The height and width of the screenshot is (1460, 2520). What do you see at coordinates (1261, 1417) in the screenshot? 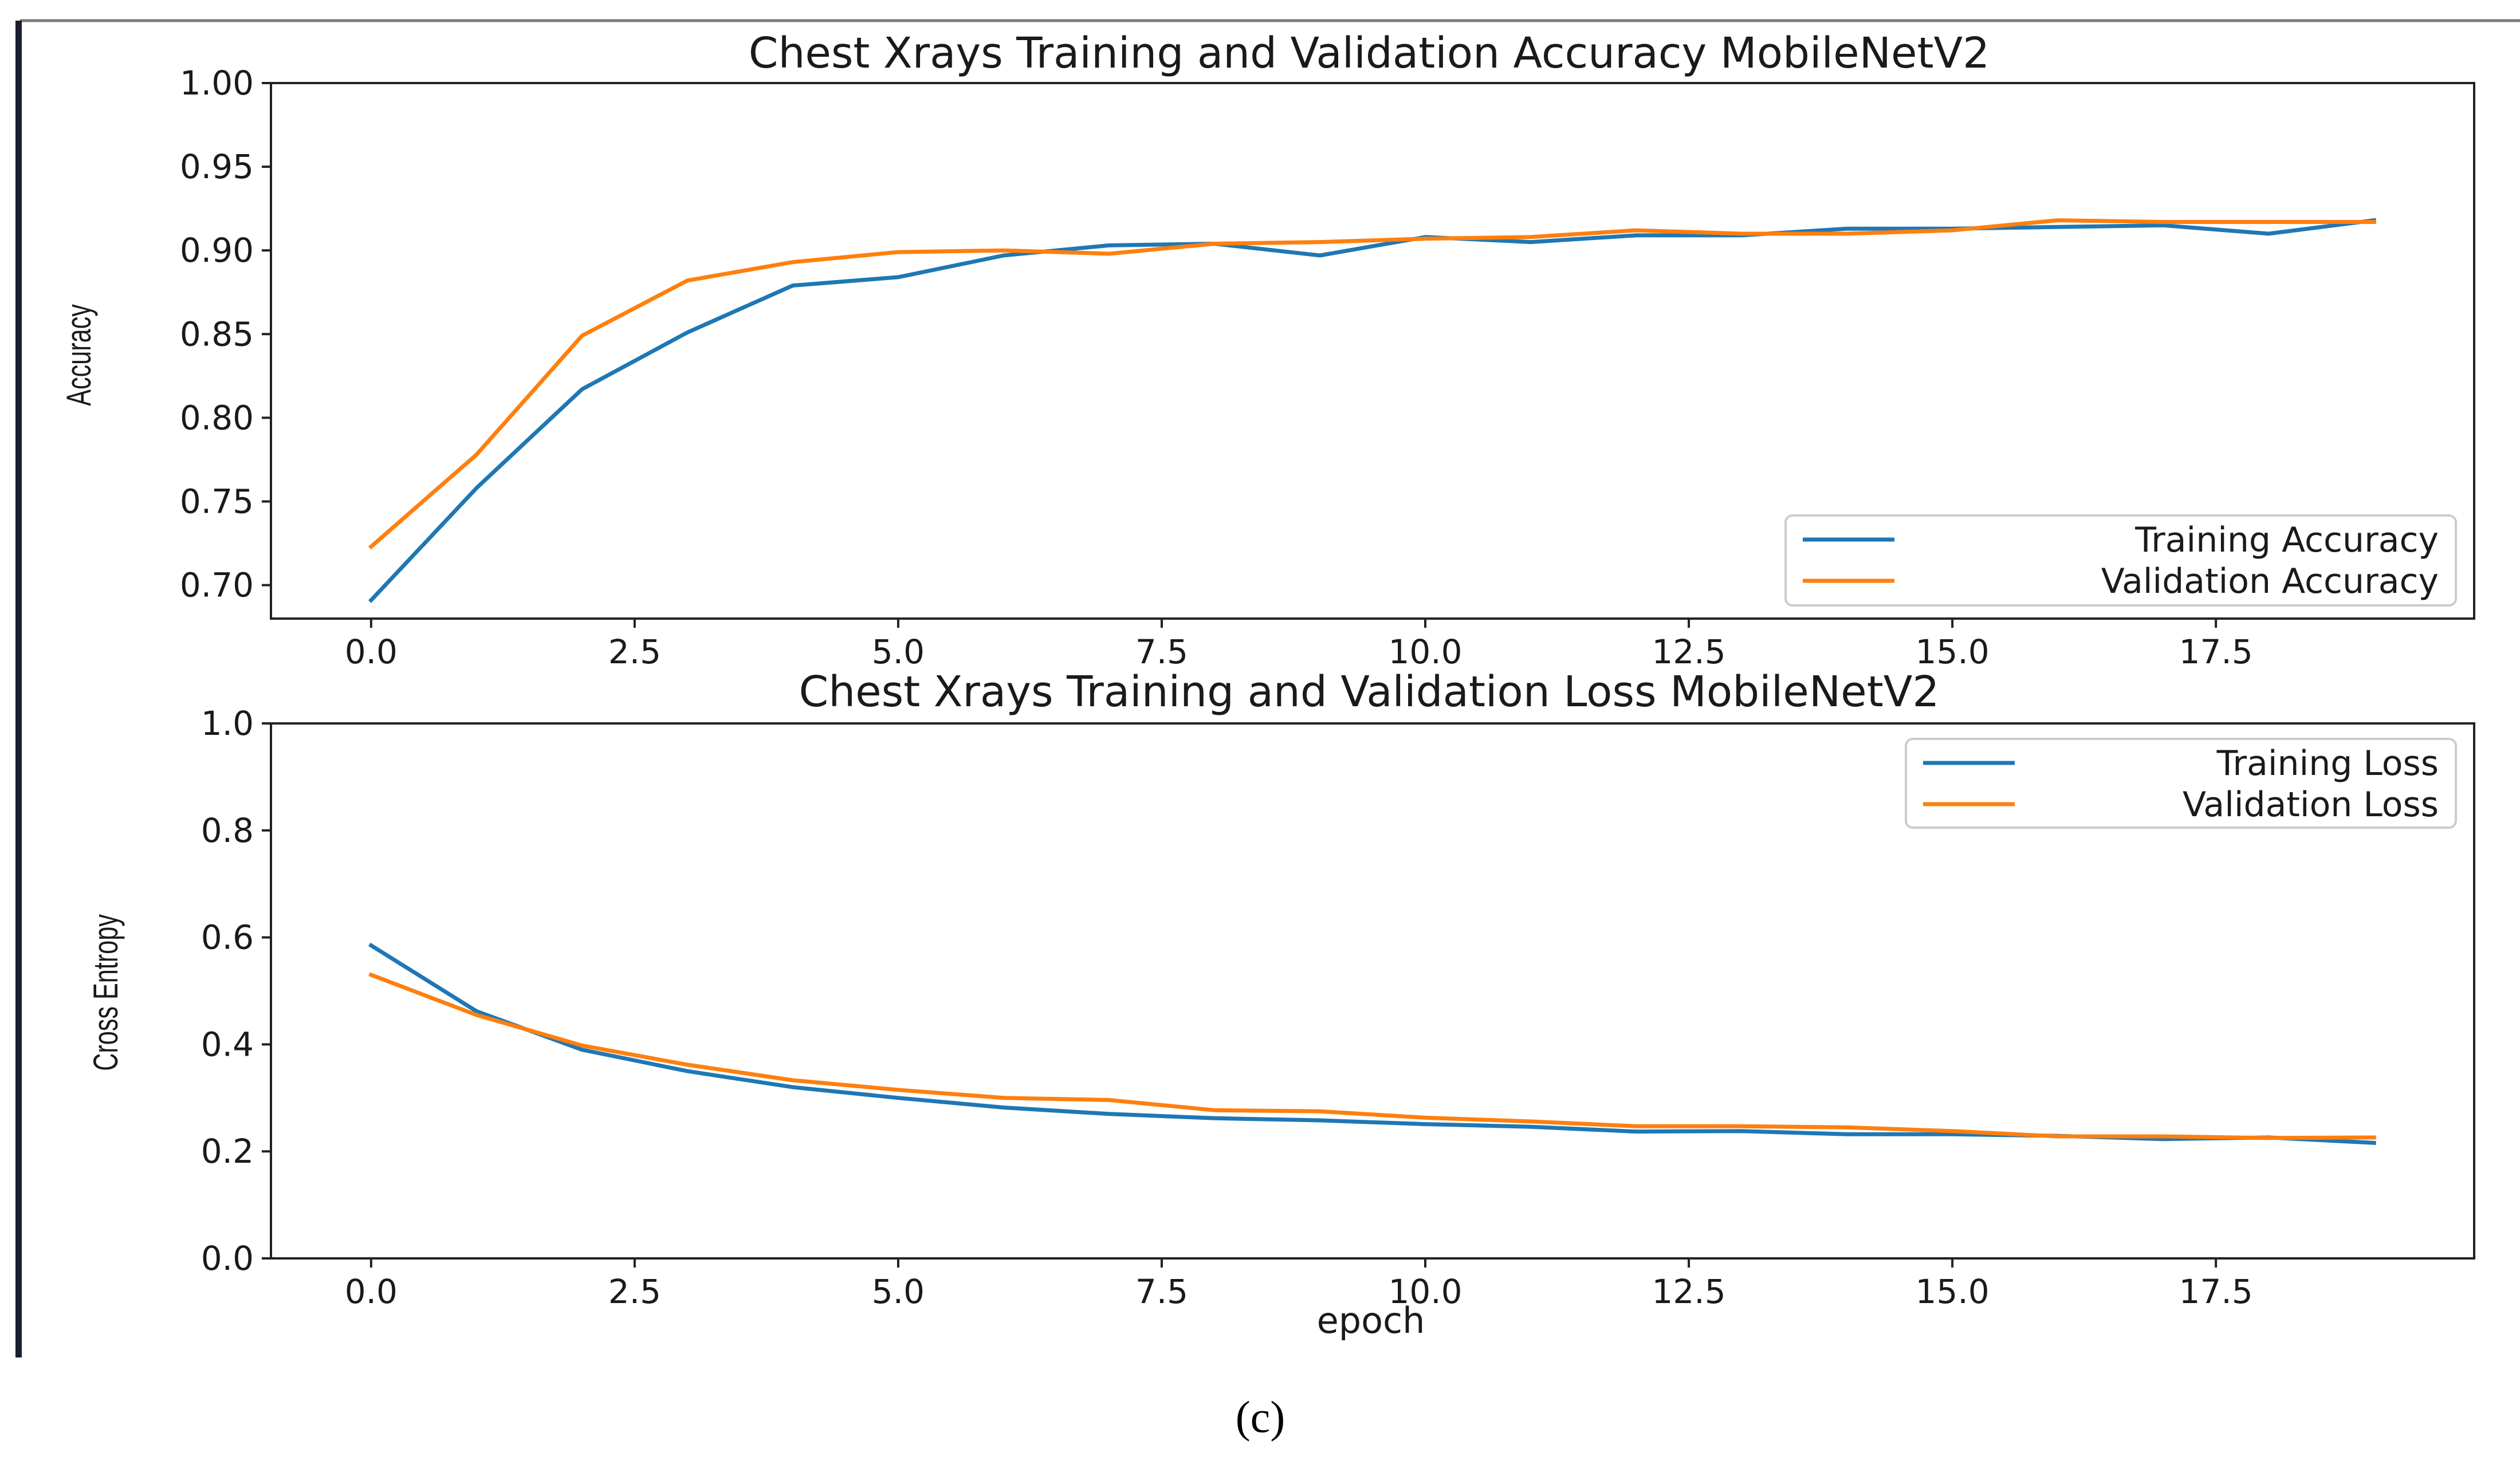
I see `figure-caption: (c)` at bounding box center [1261, 1417].